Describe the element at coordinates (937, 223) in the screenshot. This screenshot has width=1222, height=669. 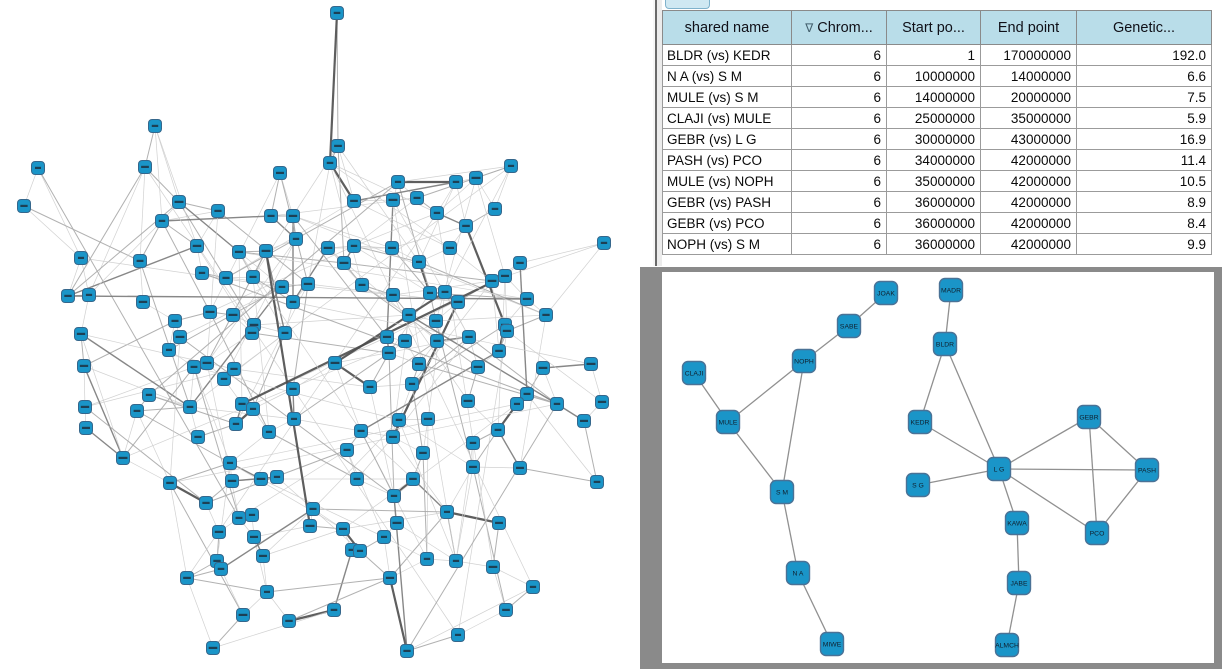
I see `table-row: GEBR (vs) PCO 6 36000000 42000000 8.4` at that location.